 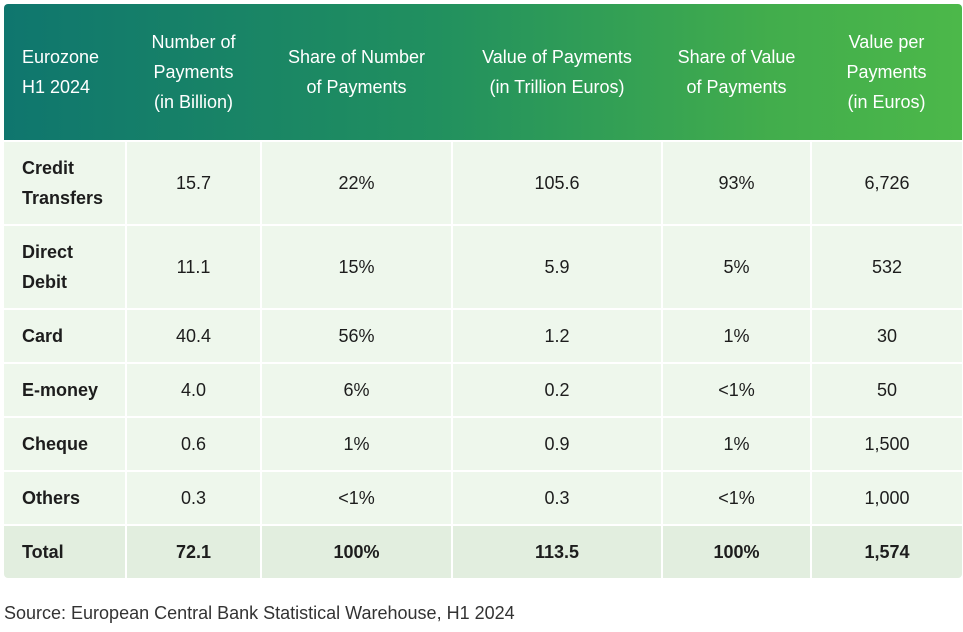 I want to click on row-label-line: Cheque, so click(x=55, y=444).